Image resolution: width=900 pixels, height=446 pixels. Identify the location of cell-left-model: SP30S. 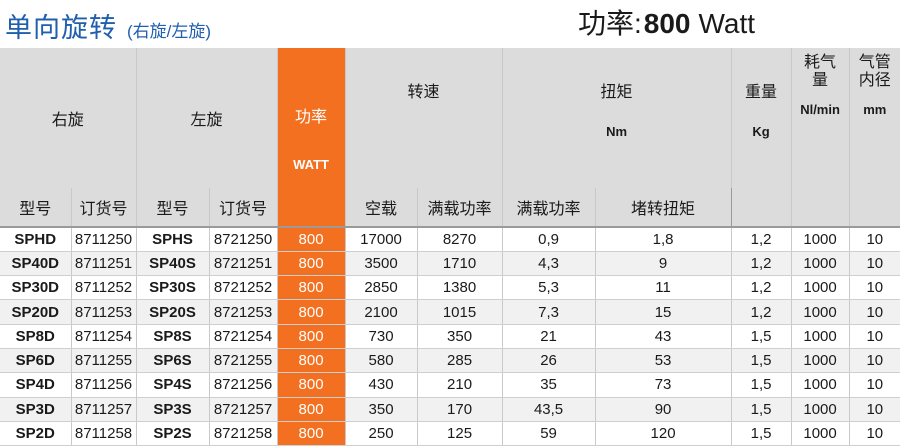
(173, 288).